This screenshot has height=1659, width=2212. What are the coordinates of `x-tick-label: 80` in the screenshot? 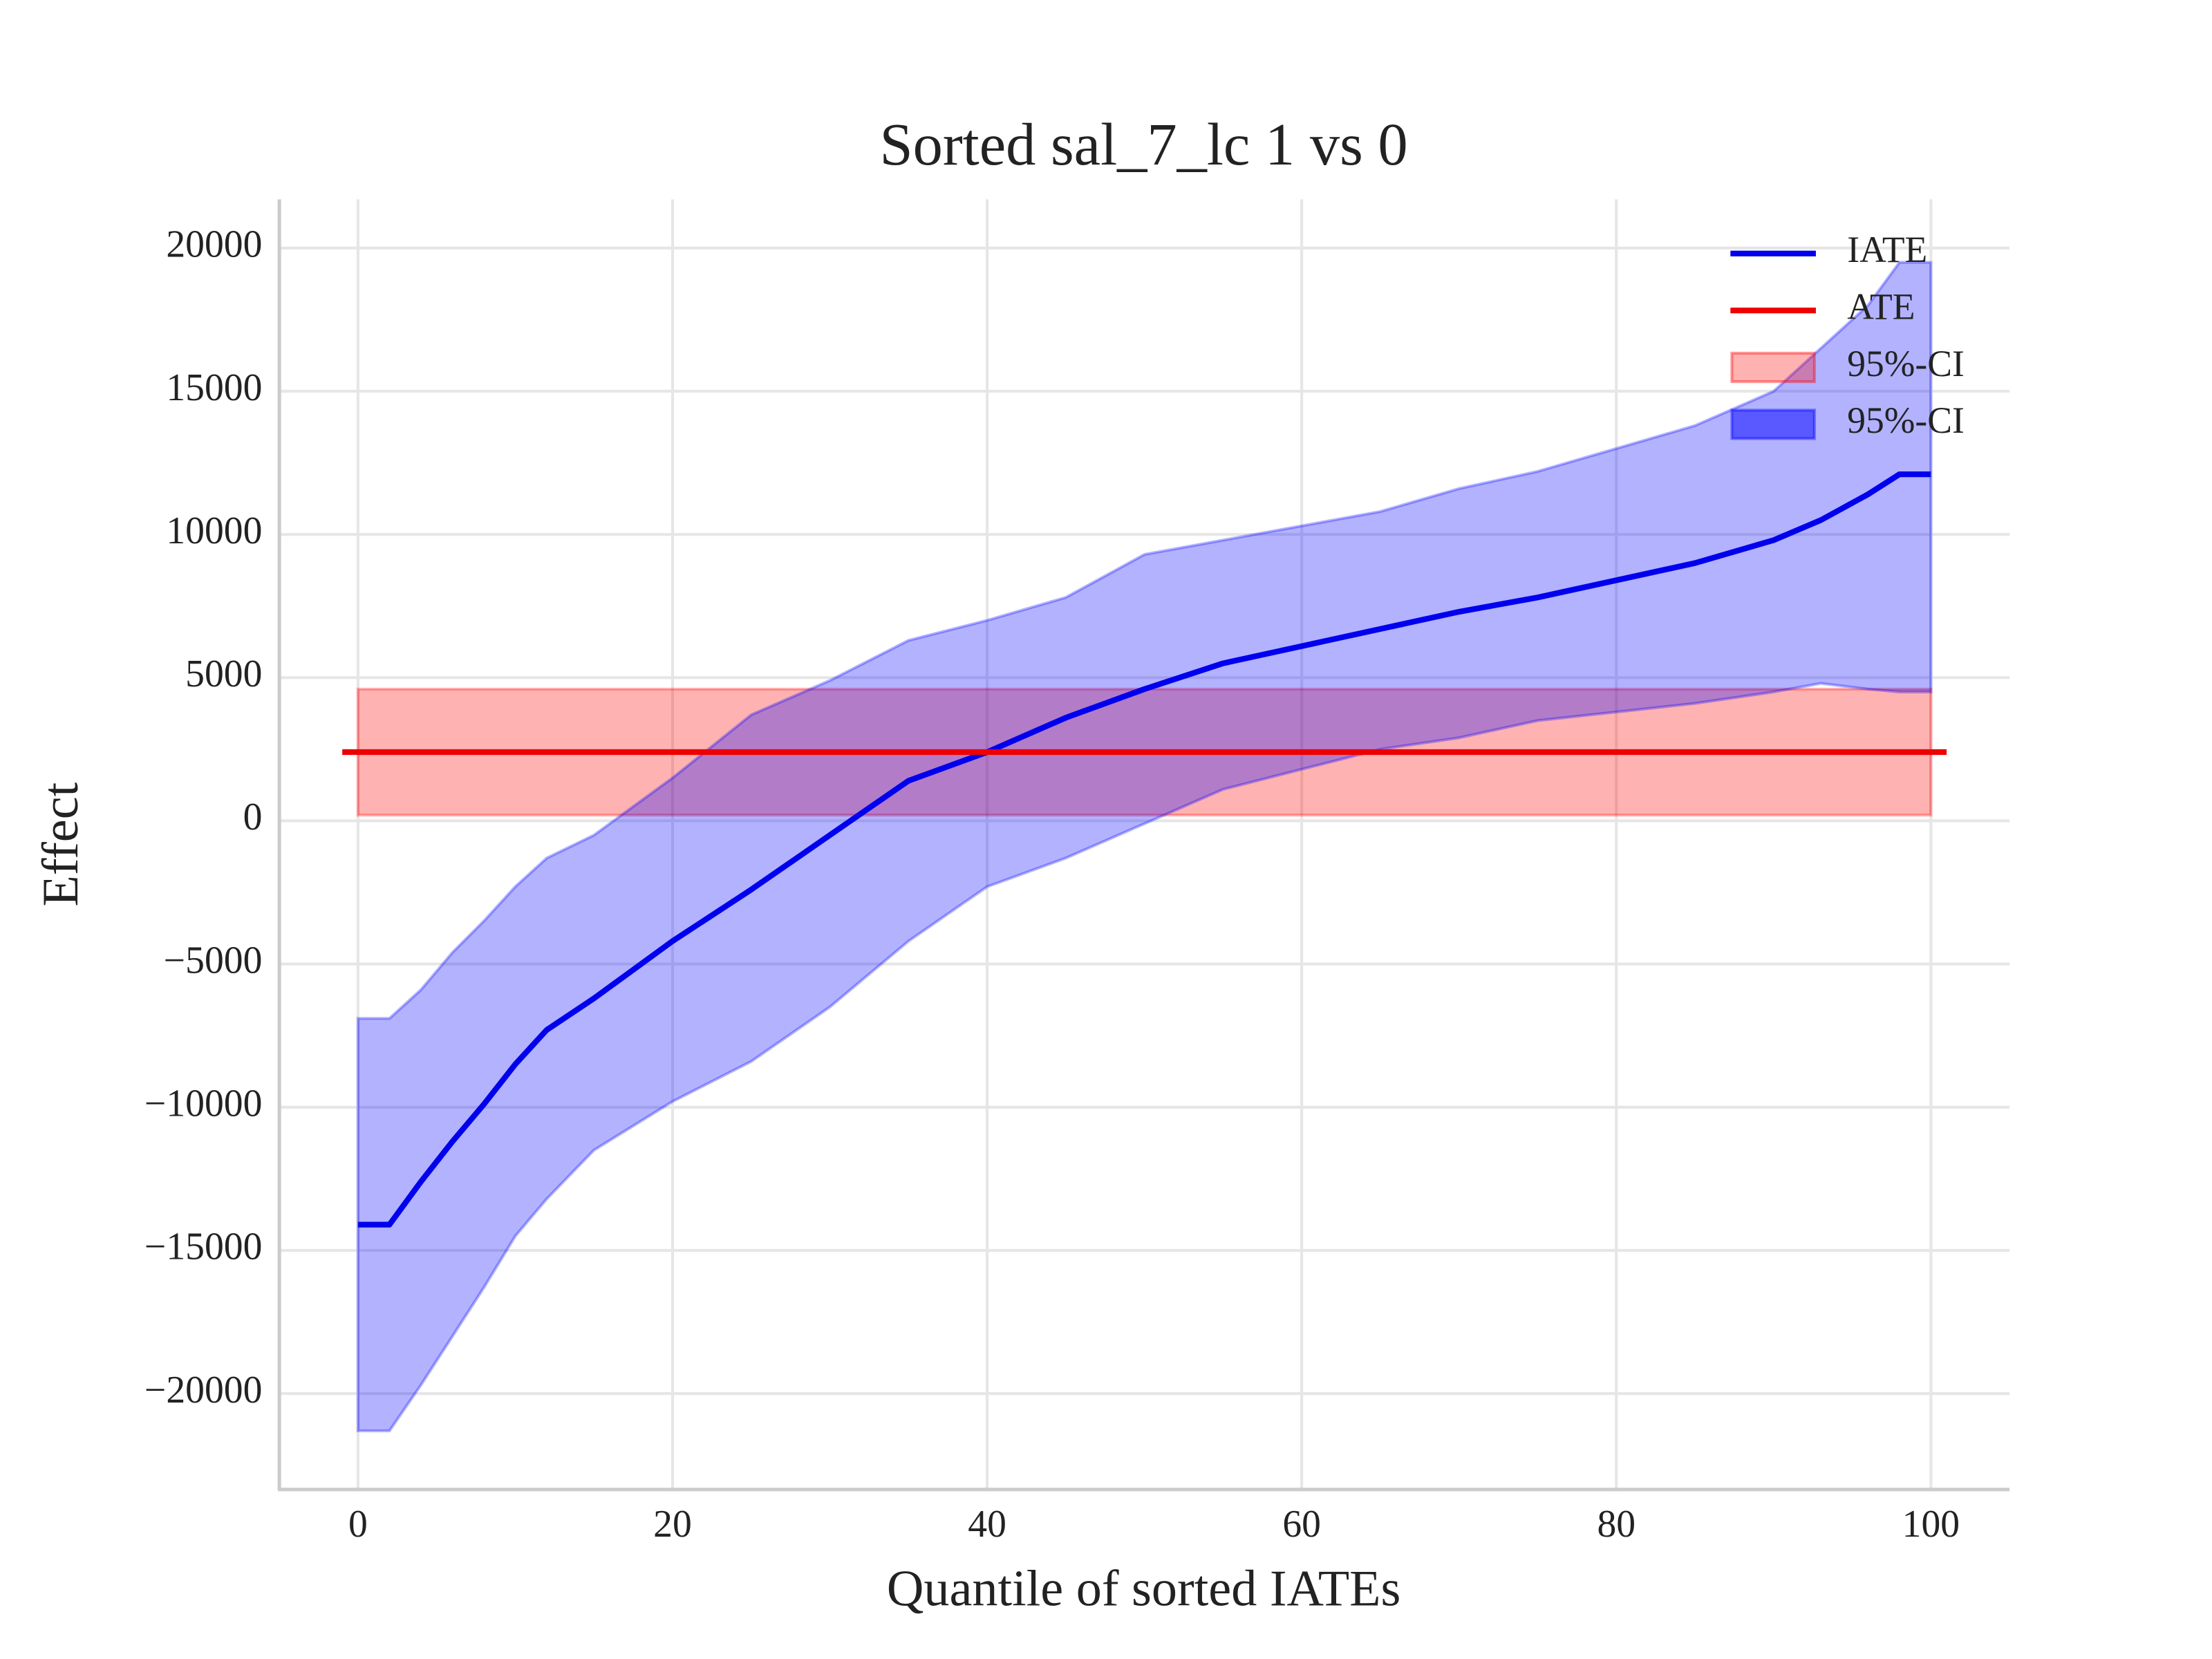 It's located at (1616, 1525).